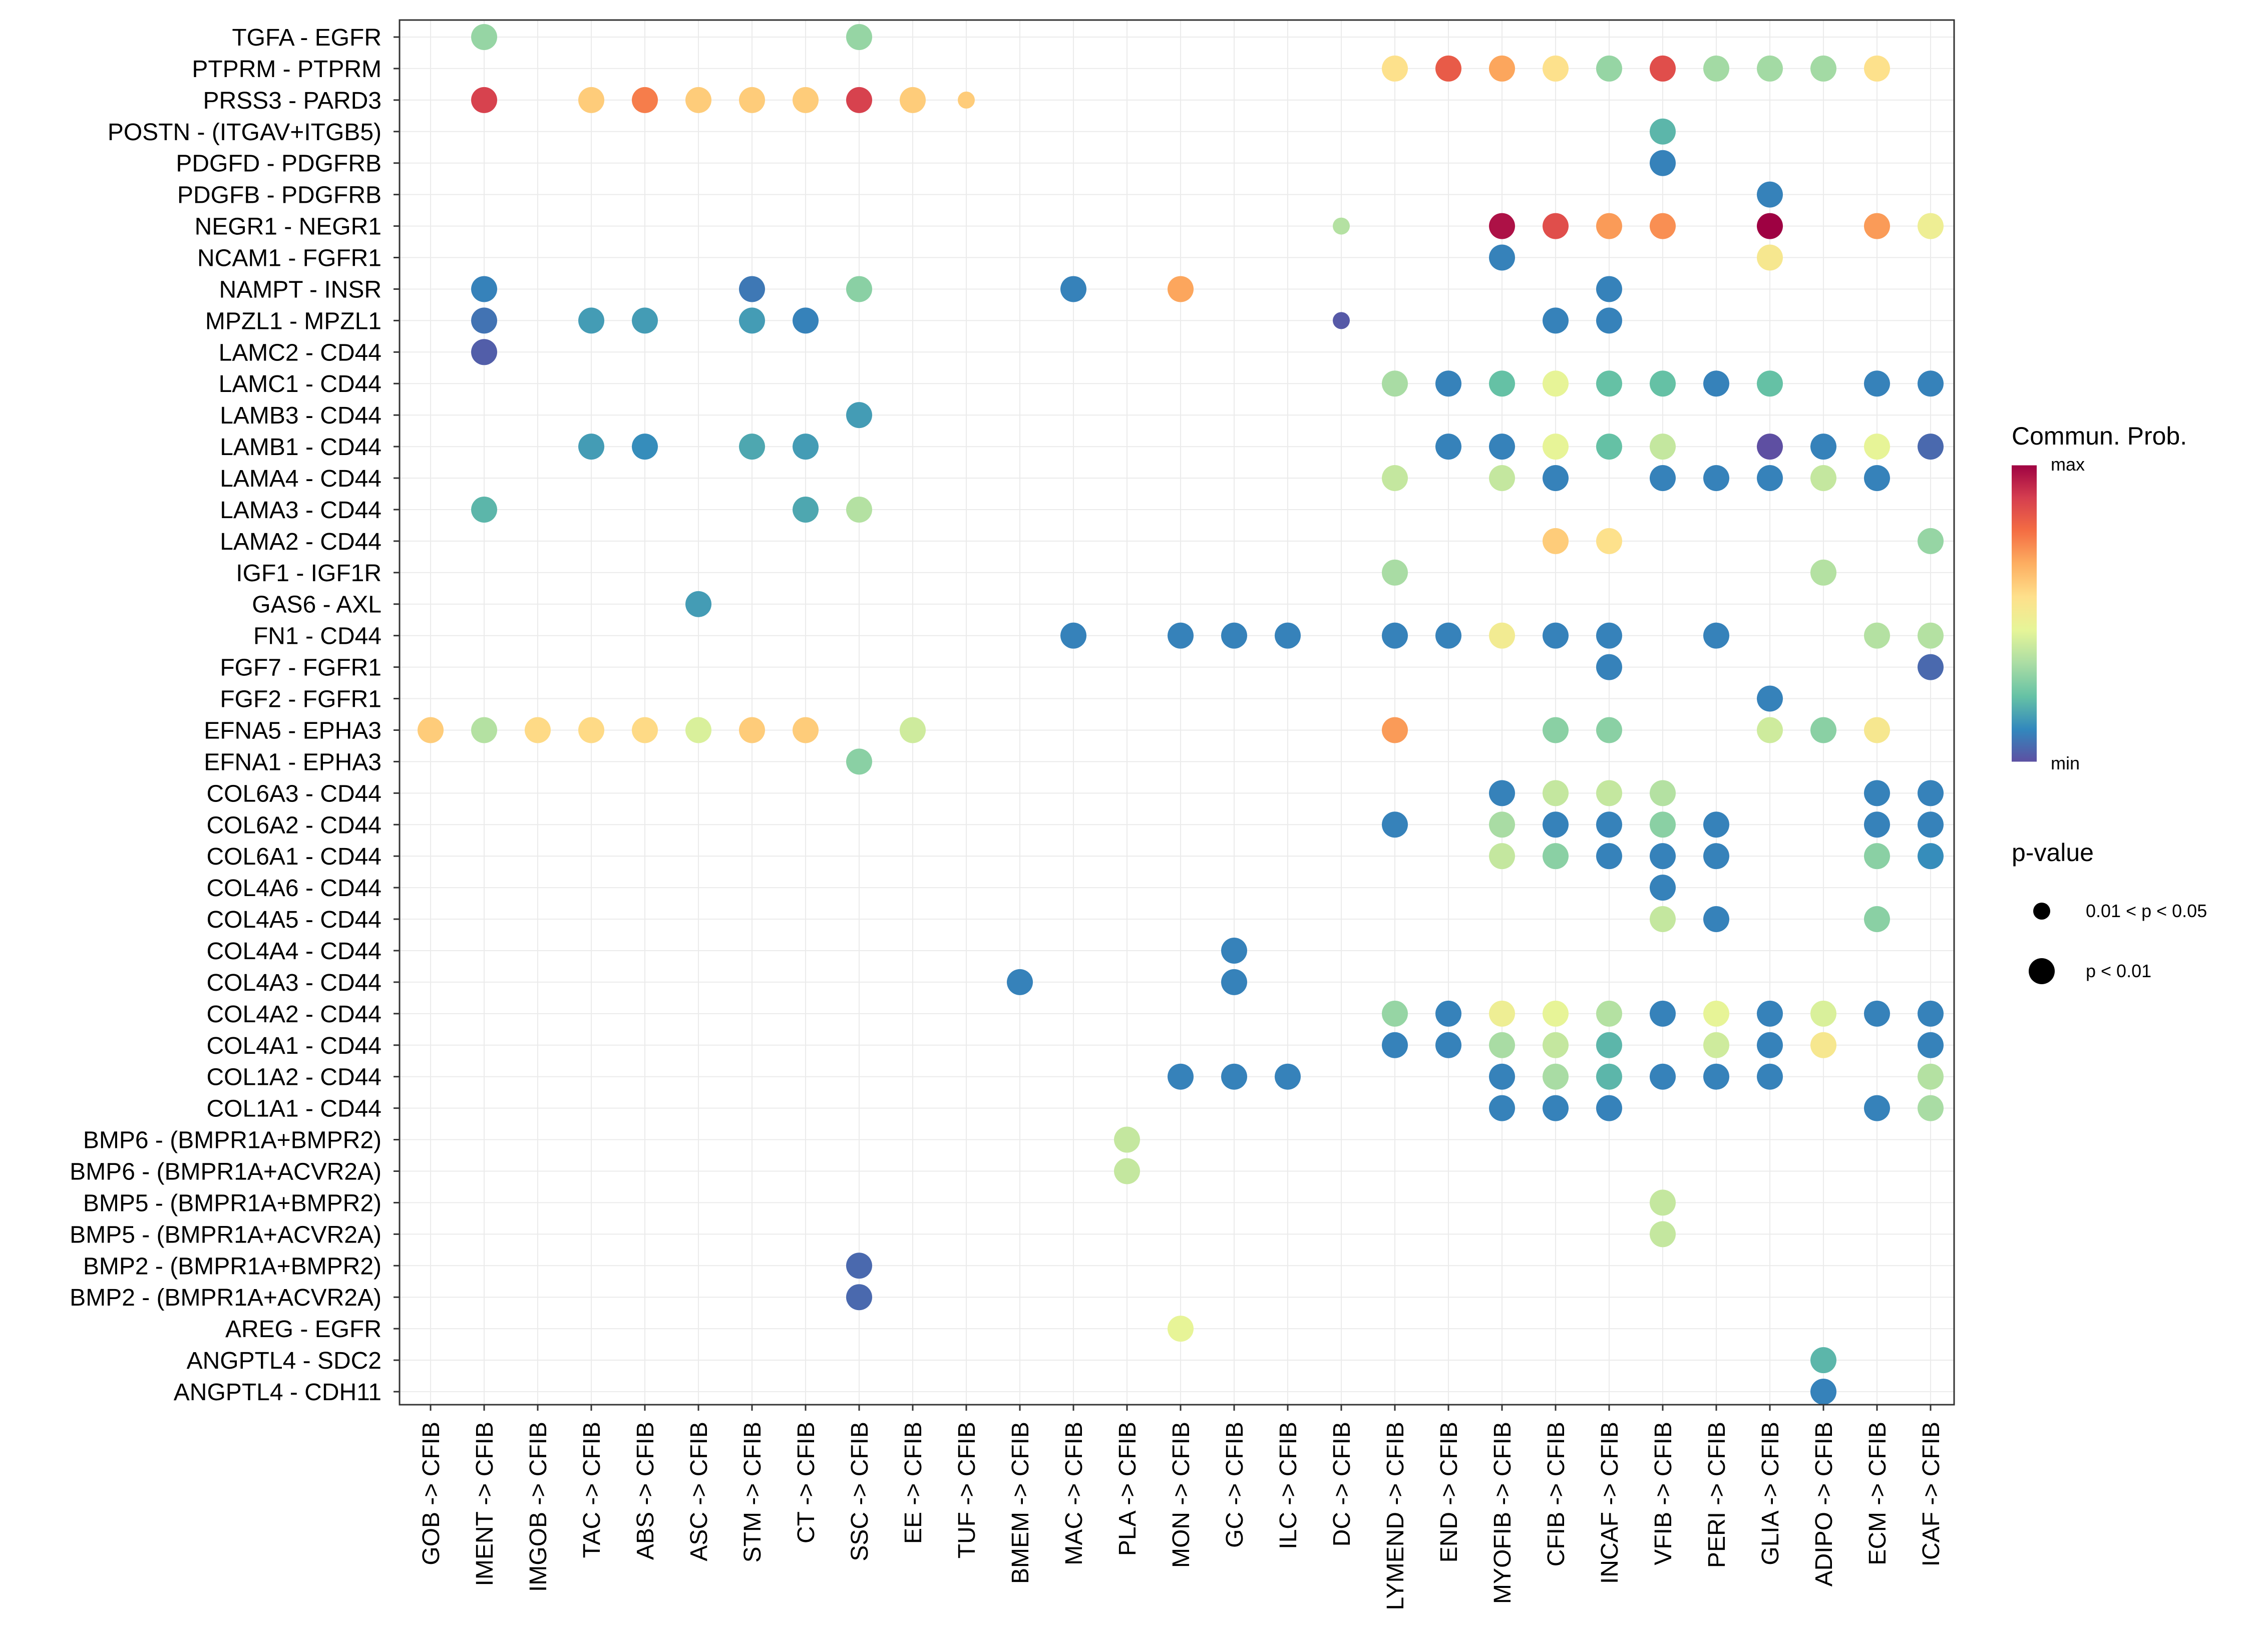 This screenshot has width=2253, height=1652. Describe the element at coordinates (1663, 888) in the screenshot. I see `dot-col4a6-cd44--vfib-cfib` at that location.